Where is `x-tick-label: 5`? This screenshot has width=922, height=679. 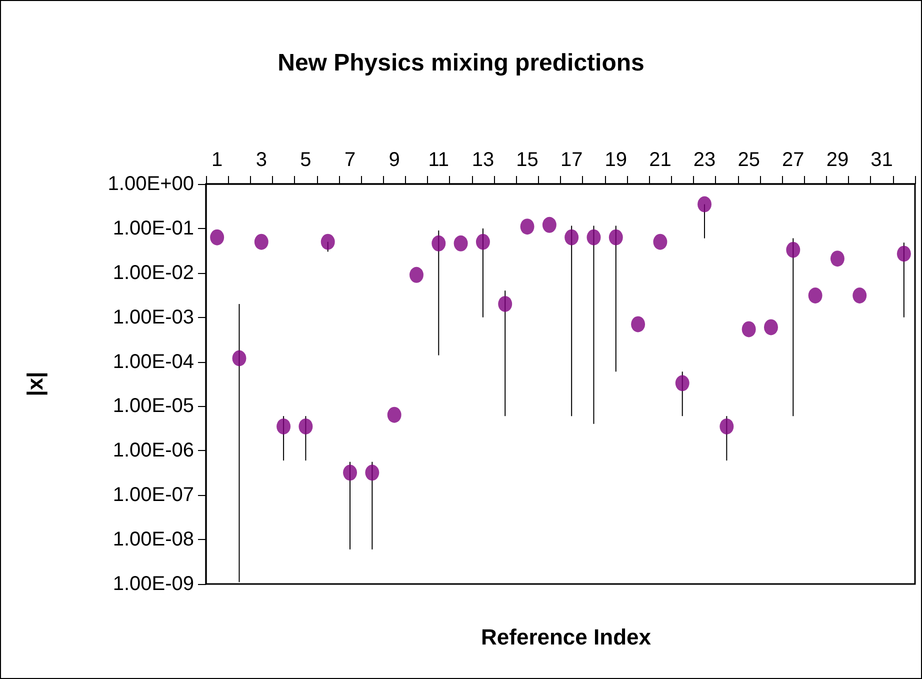
x-tick-label: 5 is located at coordinates (306, 160).